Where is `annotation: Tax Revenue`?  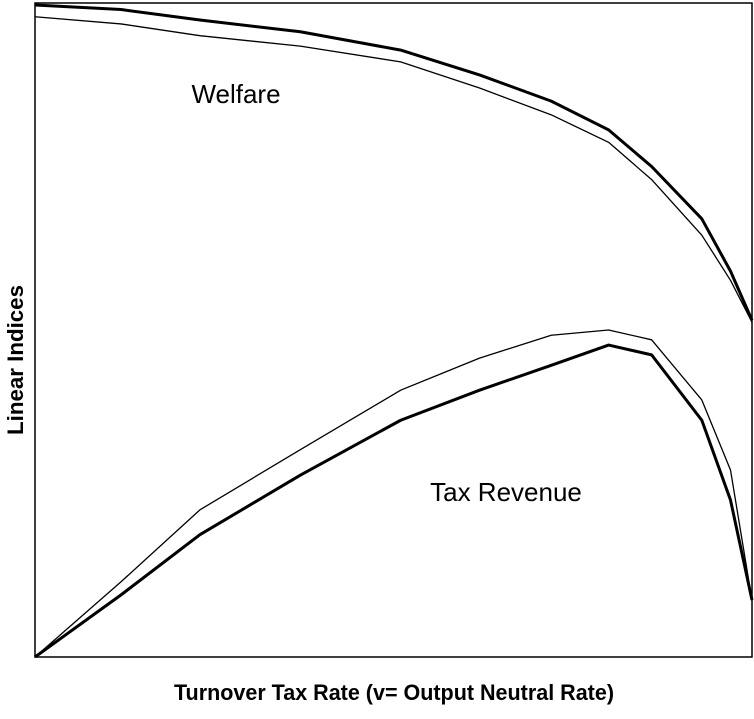 annotation: Tax Revenue is located at coordinates (506, 492).